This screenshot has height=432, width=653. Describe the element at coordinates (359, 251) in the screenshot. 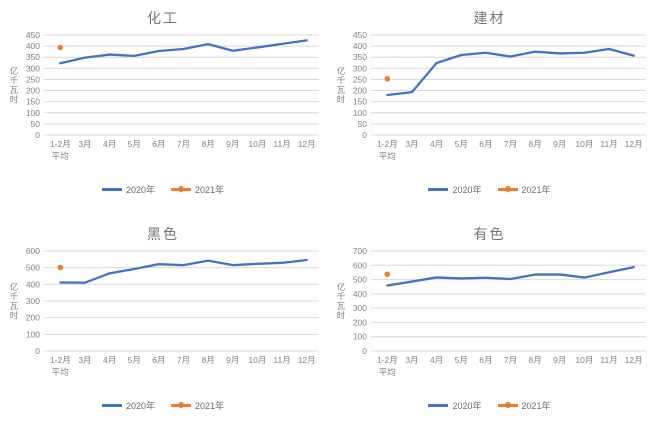

I see `svg-text: 700` at that location.